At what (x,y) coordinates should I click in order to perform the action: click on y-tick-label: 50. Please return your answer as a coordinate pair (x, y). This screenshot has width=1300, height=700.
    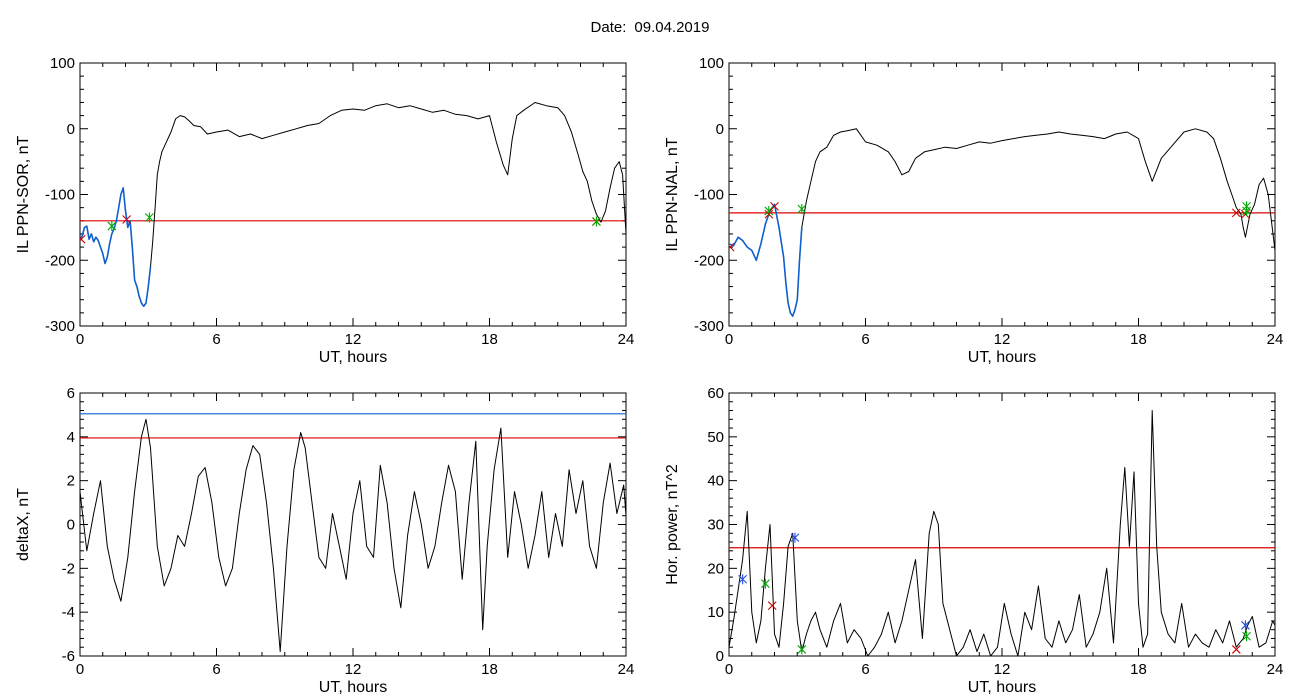
    Looking at the image, I should click on (715, 437).